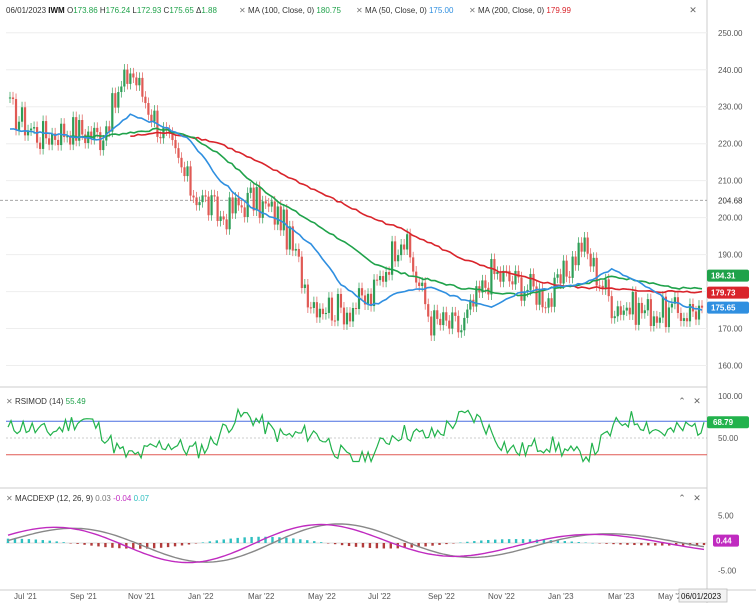 The height and width of the screenshot is (608, 756). Describe the element at coordinates (9, 498) in the screenshot. I see `macd-close-icon: ✕` at that location.